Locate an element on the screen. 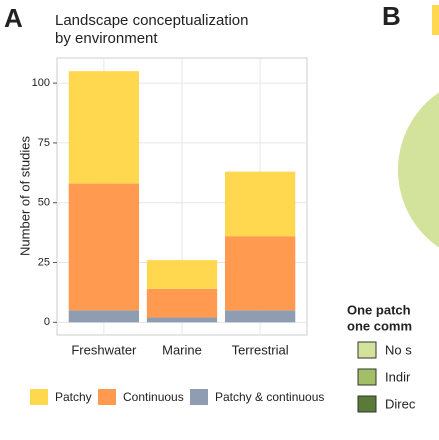 This screenshot has width=439, height=440. x-tick-label: Marine is located at coordinates (182, 349).